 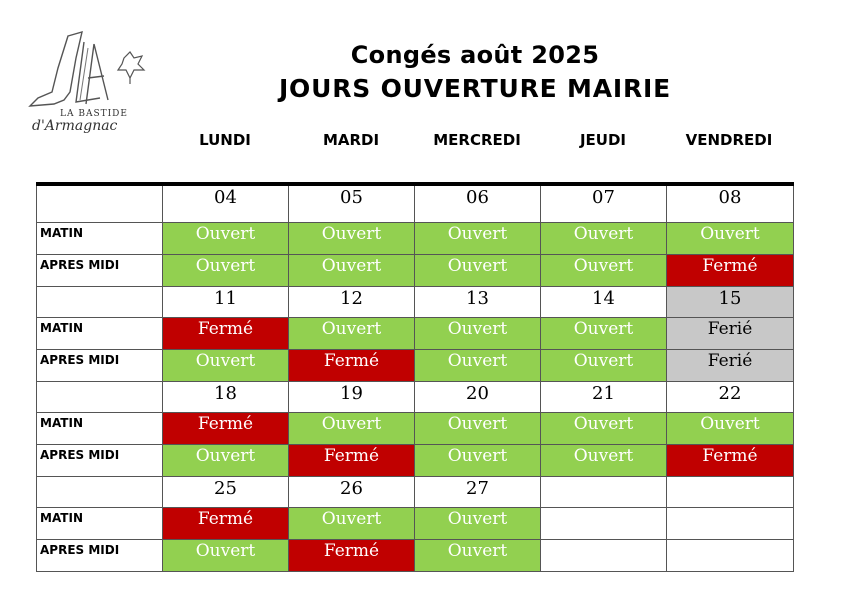 I want to click on status-row: MATIN Fermé Ouvert Ouvert, so click(x=415, y=523).